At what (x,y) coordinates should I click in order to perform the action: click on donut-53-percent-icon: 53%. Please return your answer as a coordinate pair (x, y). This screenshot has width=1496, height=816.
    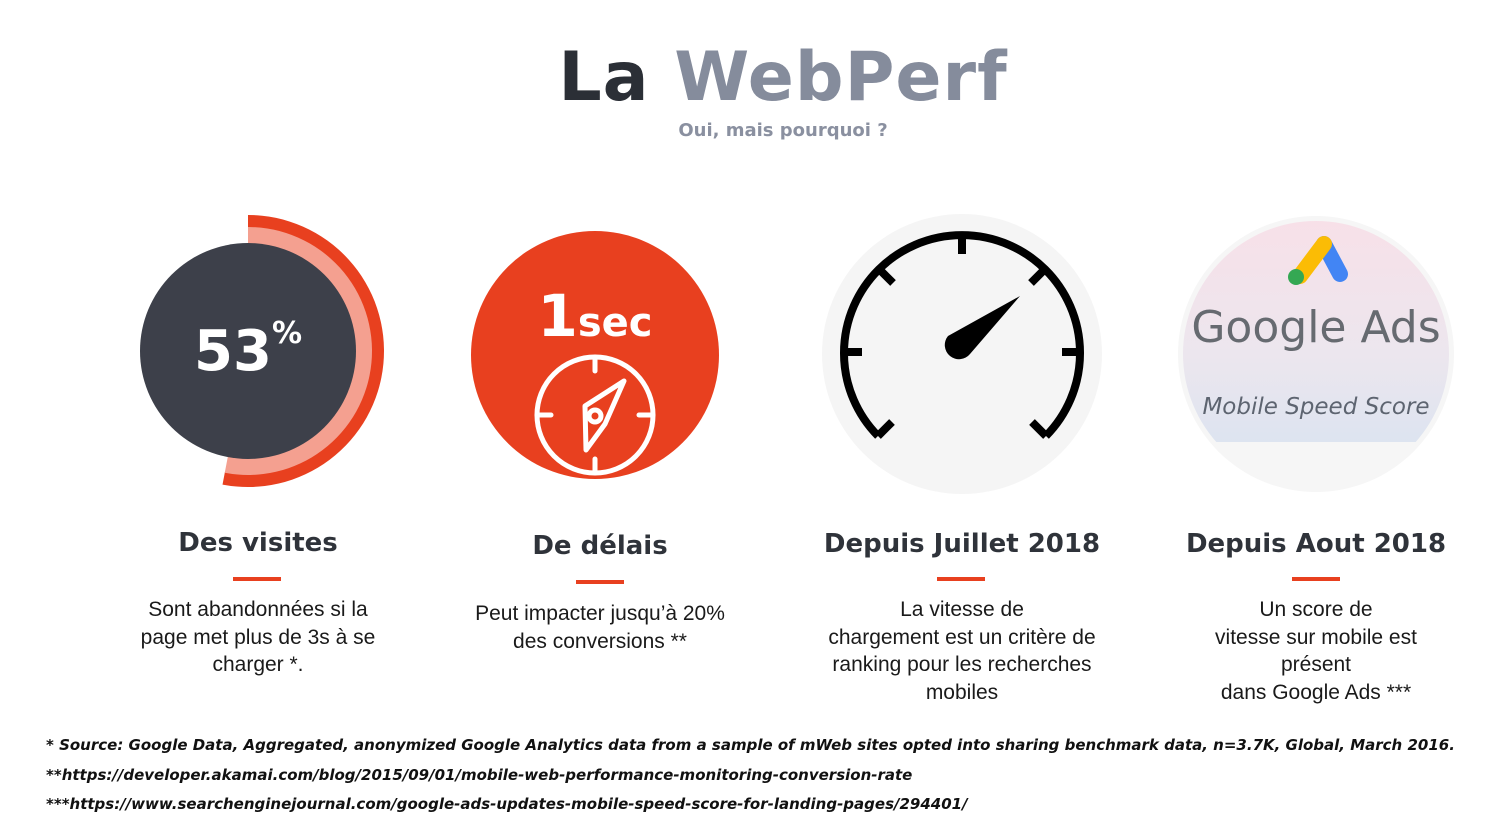
    Looking at the image, I should click on (262, 351).